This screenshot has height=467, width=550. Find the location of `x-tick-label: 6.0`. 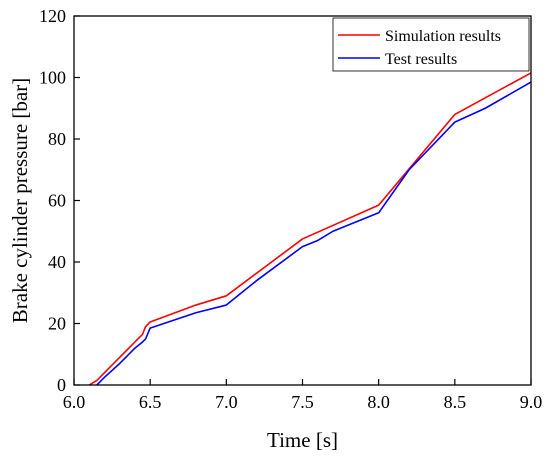

x-tick-label: 6.0 is located at coordinates (74, 402).